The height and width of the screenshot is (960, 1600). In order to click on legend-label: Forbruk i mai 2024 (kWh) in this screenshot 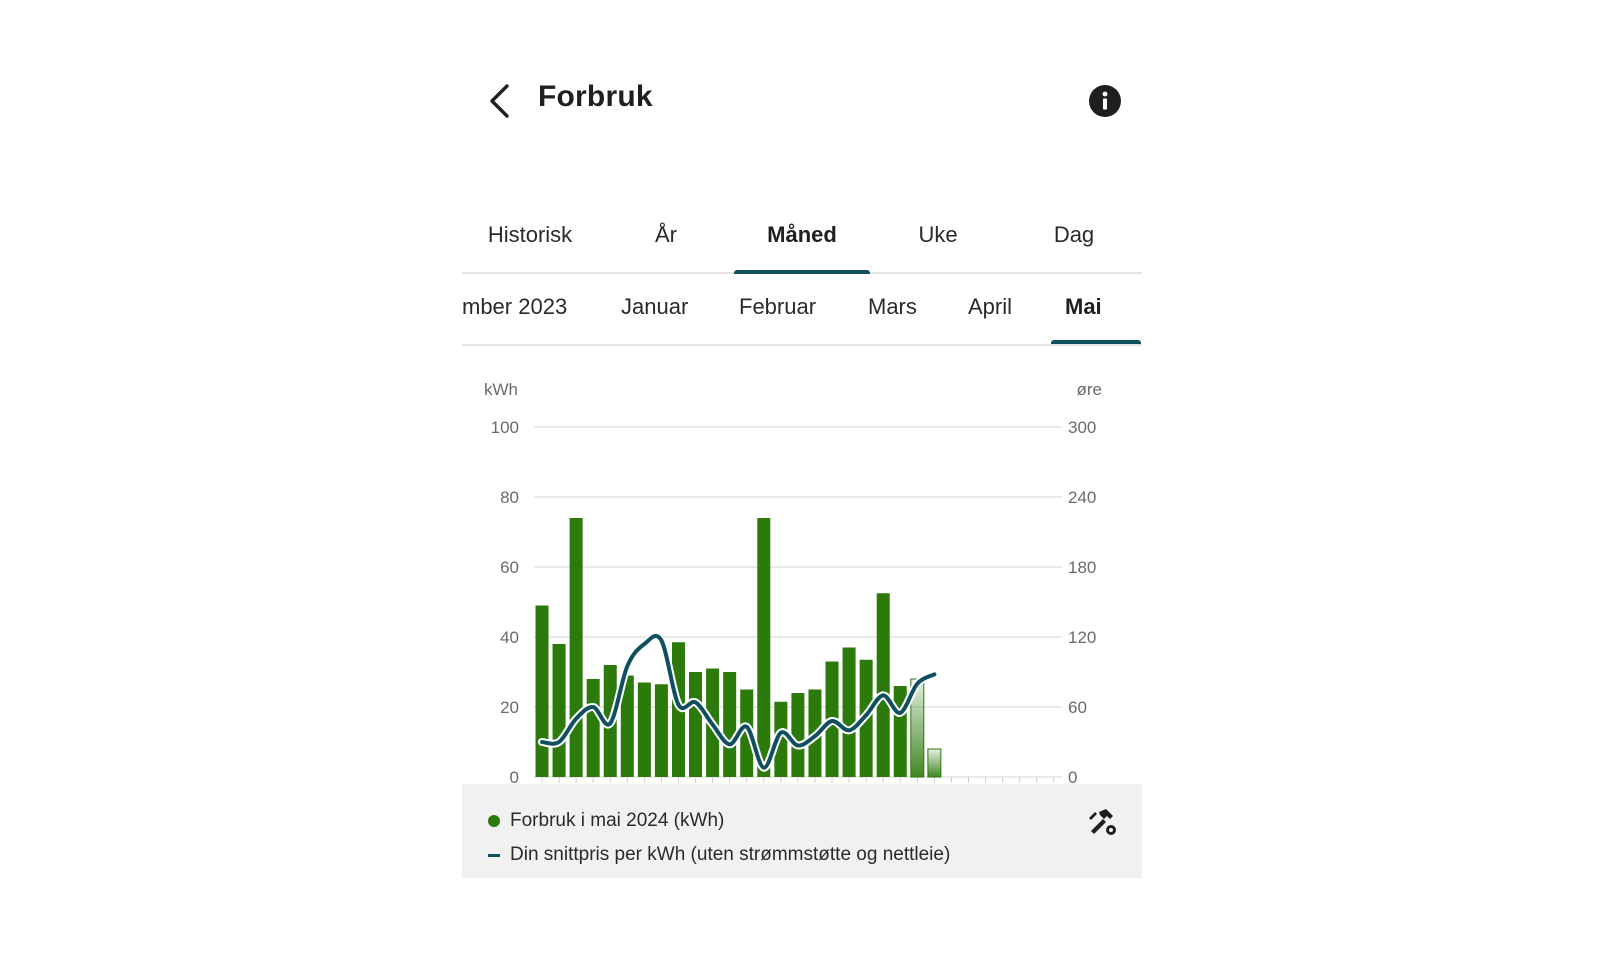, I will do `click(617, 820)`.